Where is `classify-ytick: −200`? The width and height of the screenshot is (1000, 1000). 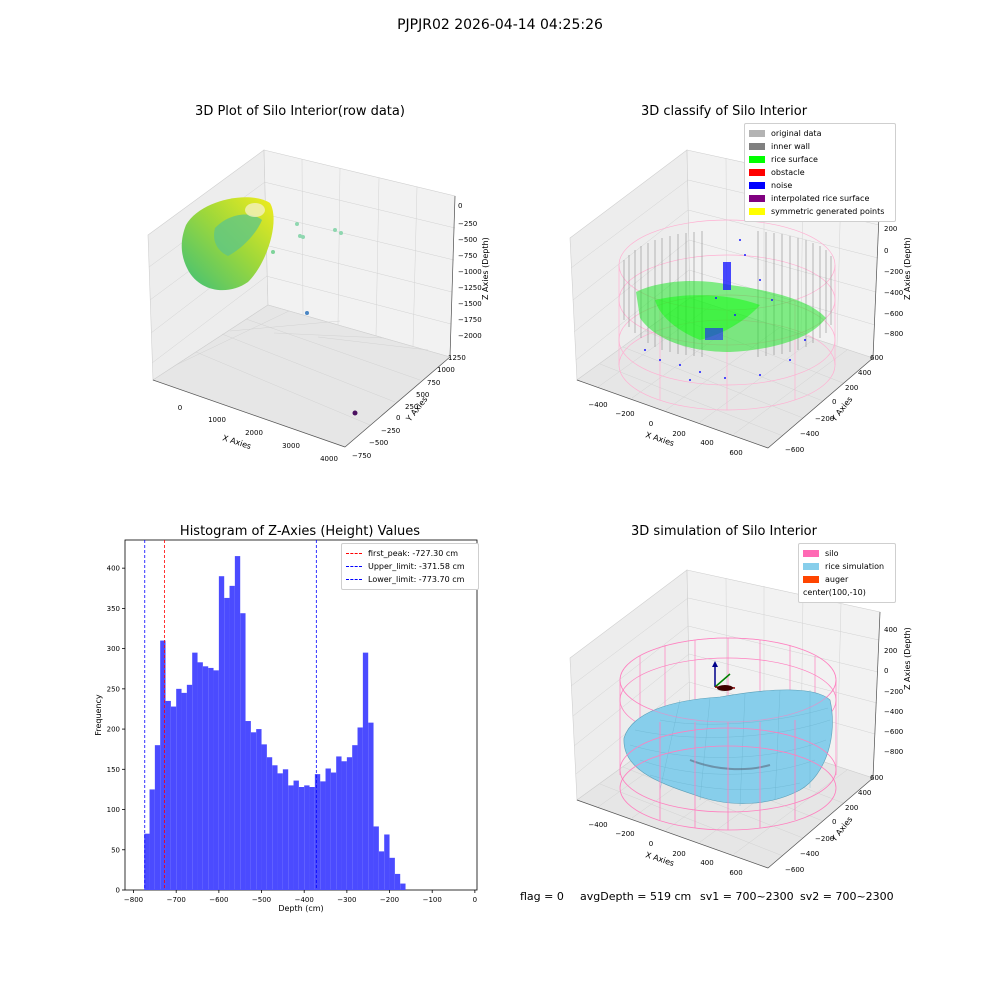 classify-ytick: −200 is located at coordinates (824, 419).